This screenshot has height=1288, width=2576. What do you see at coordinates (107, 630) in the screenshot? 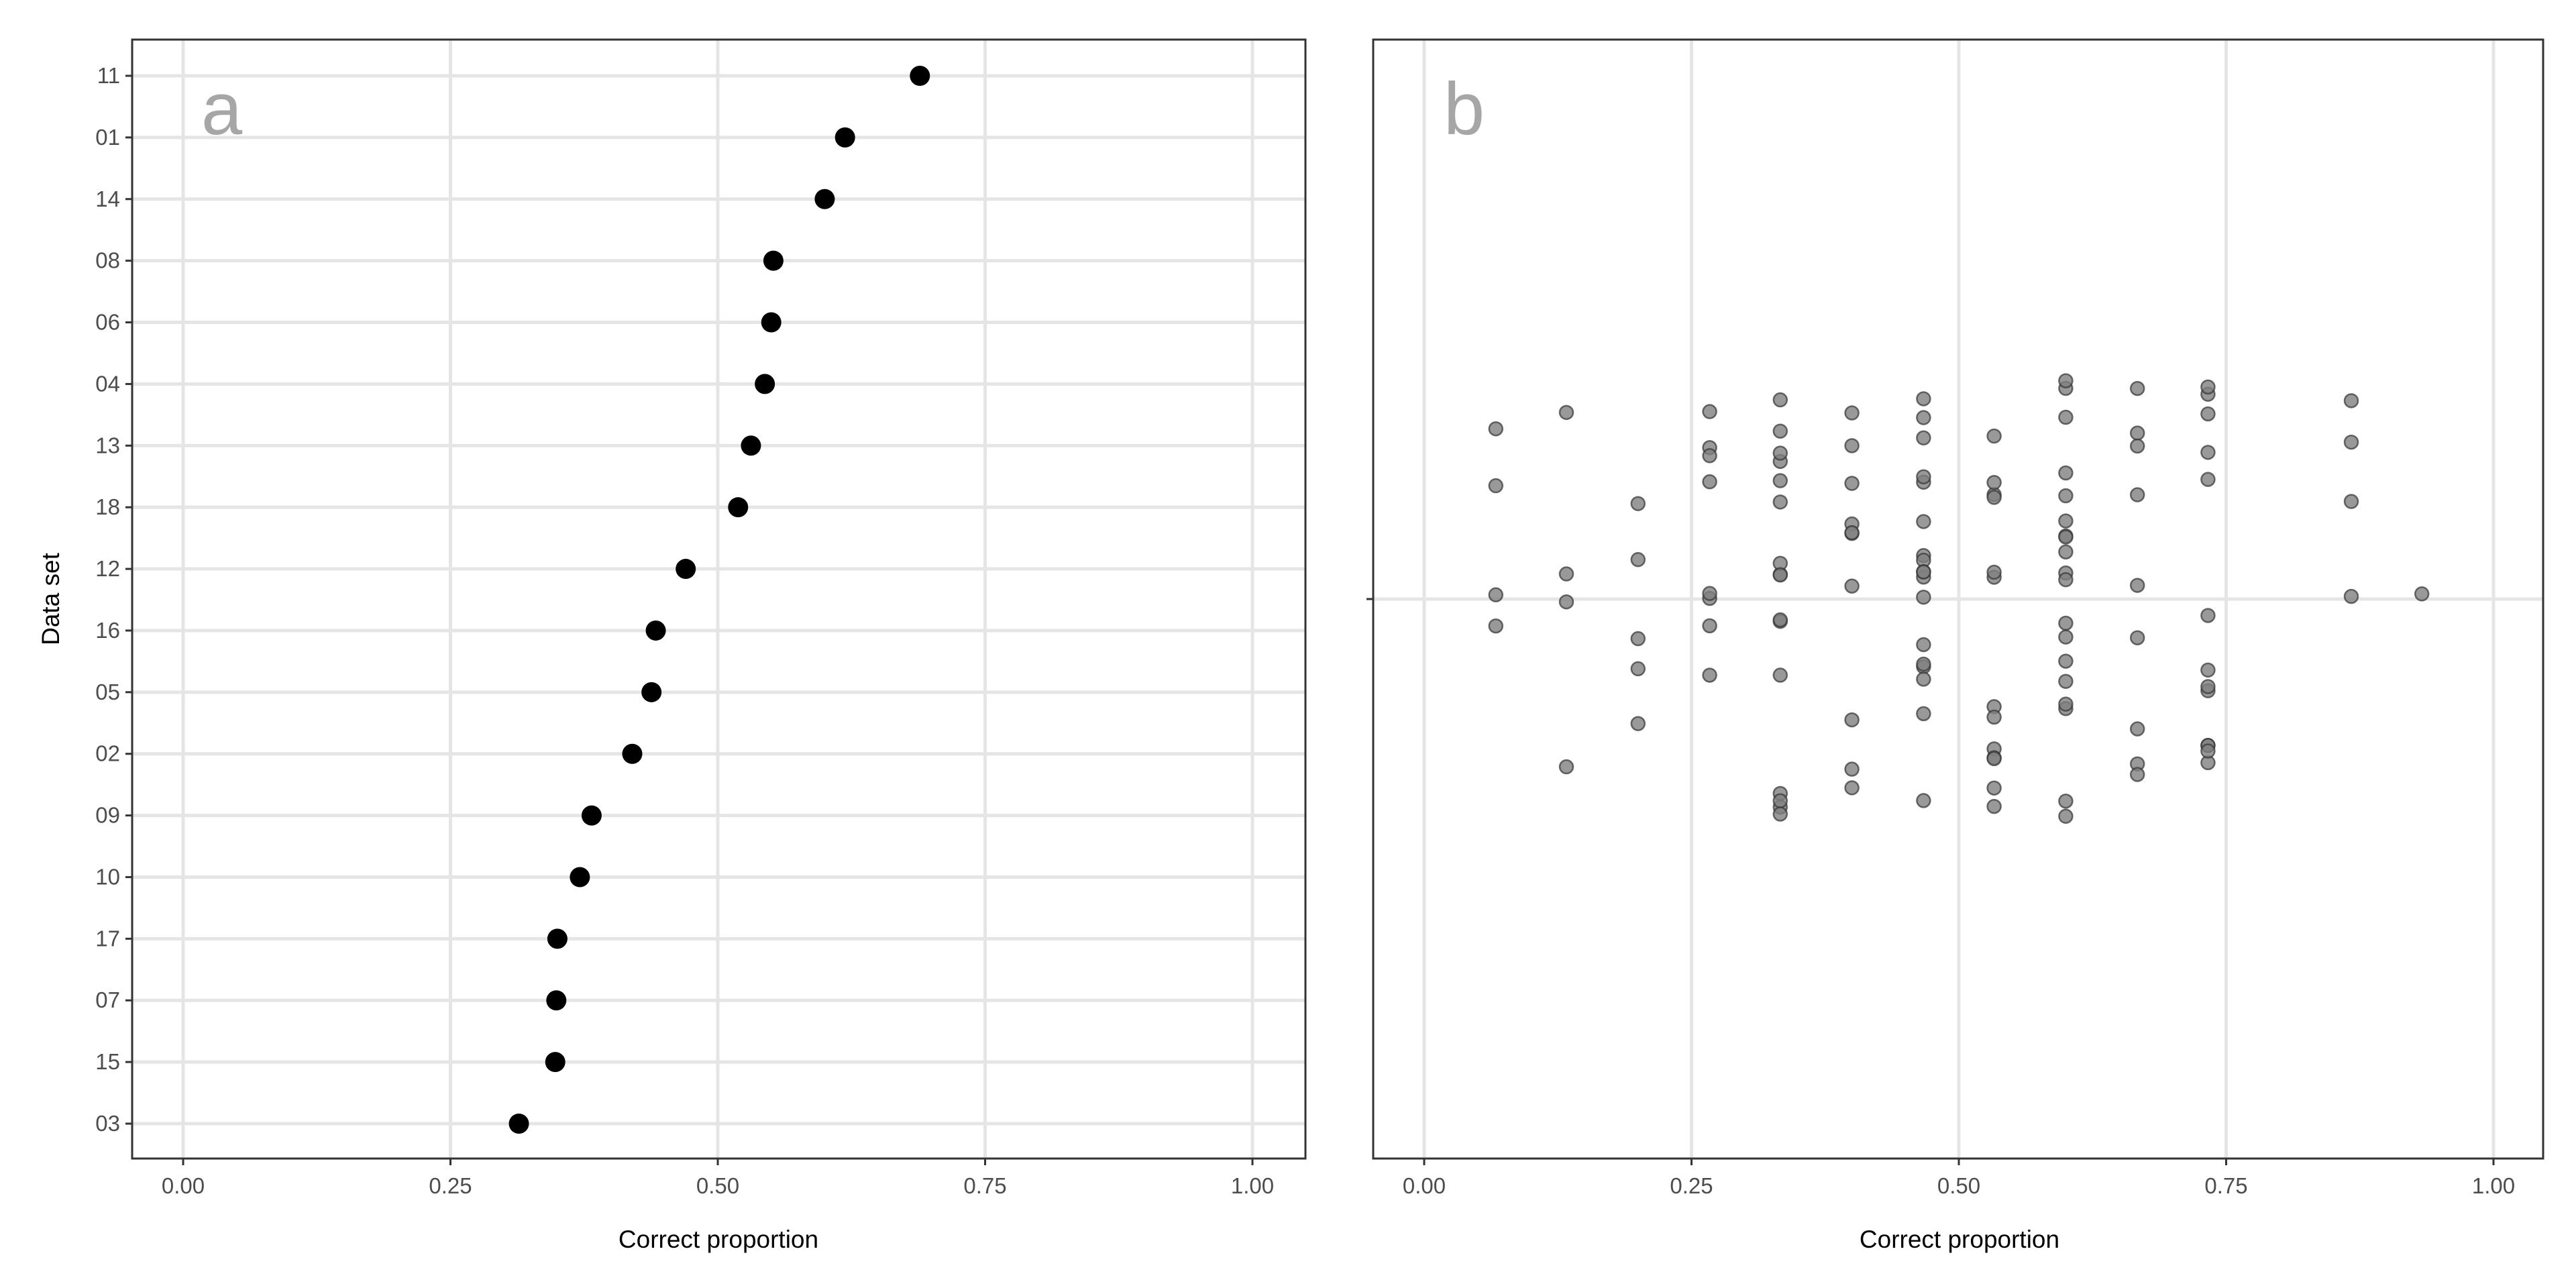
I see `panel-a-y-tick-label: 16` at bounding box center [107, 630].